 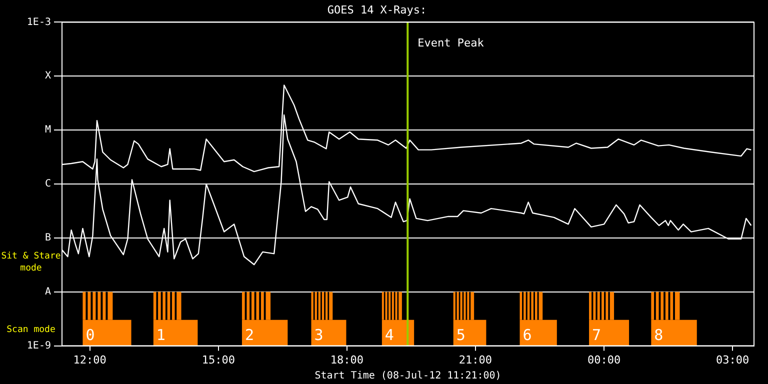 I want to click on y-tick-label: B, so click(x=47, y=238).